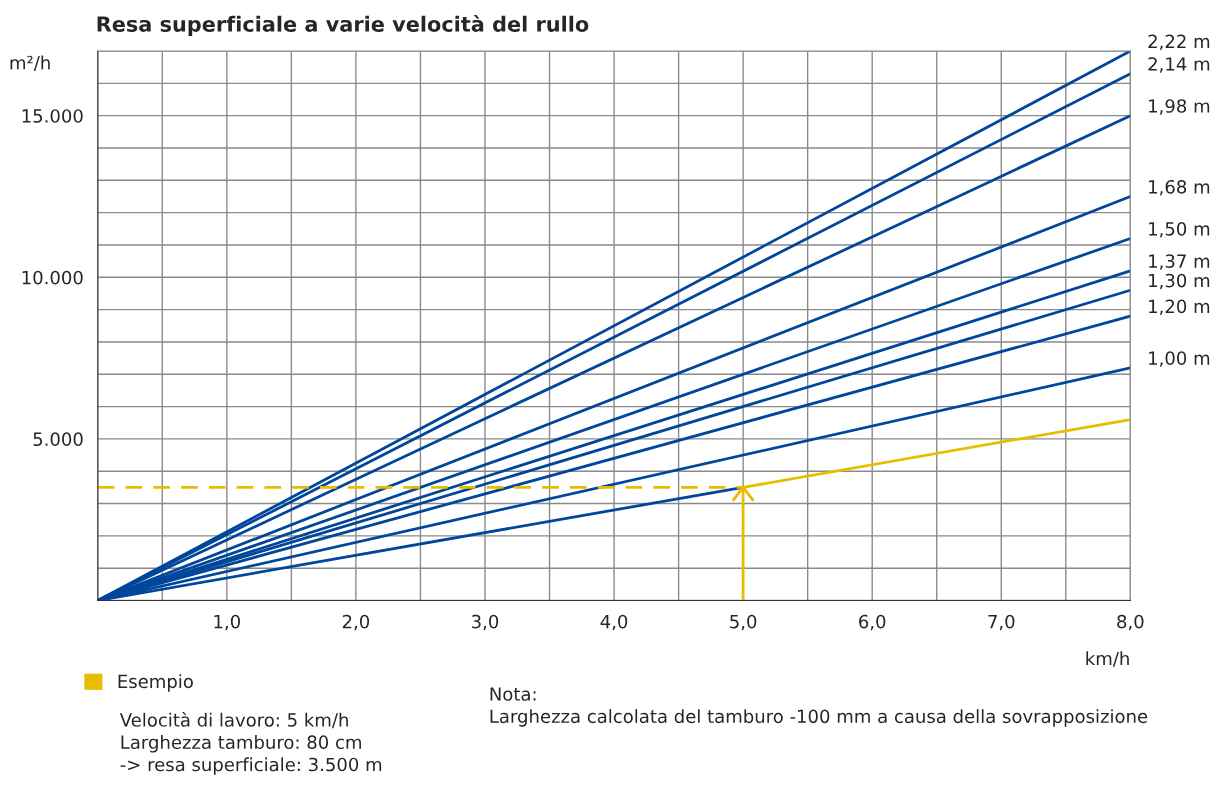 This screenshot has height=785, width=1222. I want to click on x-tick-label: 4,0, so click(614, 622).